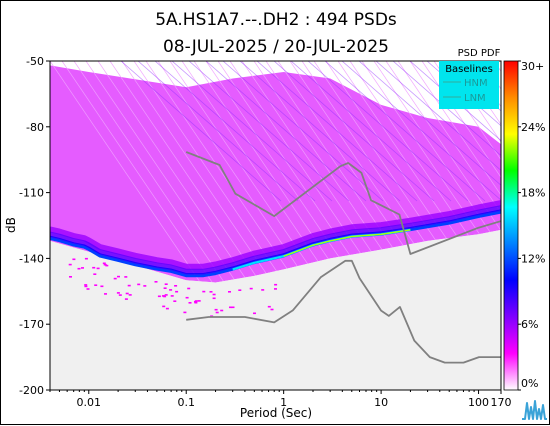 The image size is (550, 426). I want to click on pdf-mode-yellow, so click(347, 243).